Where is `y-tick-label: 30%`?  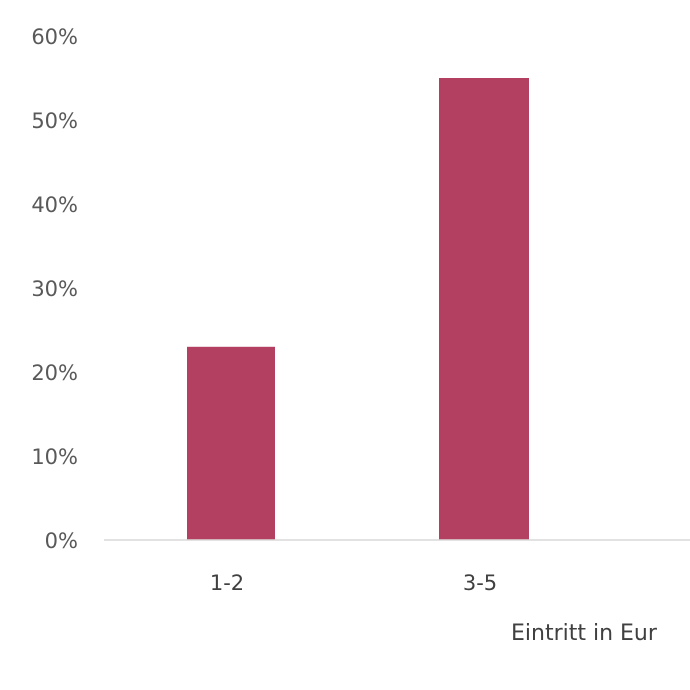 y-tick-label: 30% is located at coordinates (54, 289).